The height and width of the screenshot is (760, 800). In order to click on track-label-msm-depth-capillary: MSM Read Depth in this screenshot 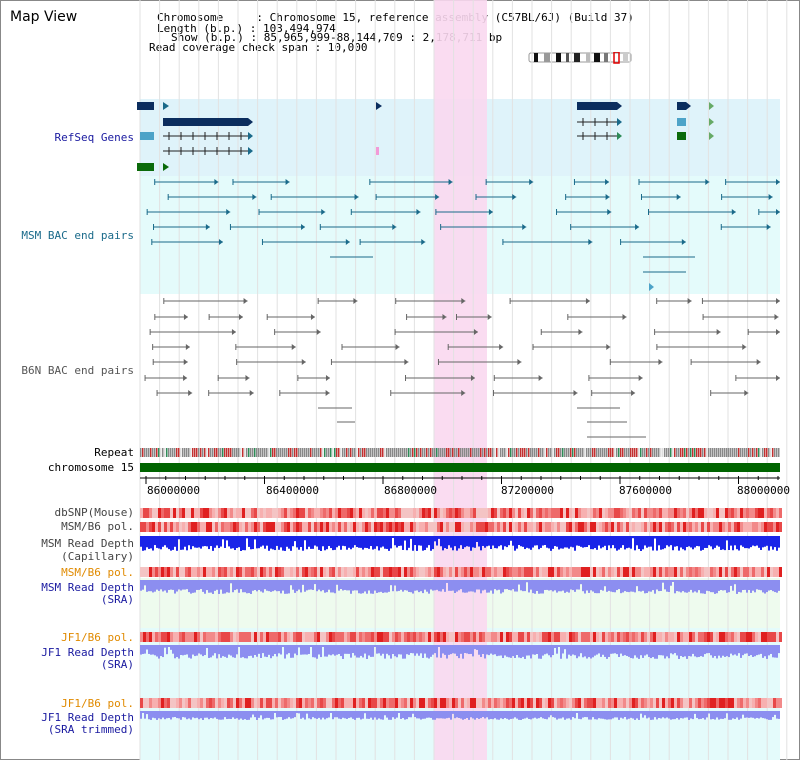, I will do `click(87, 543)`.